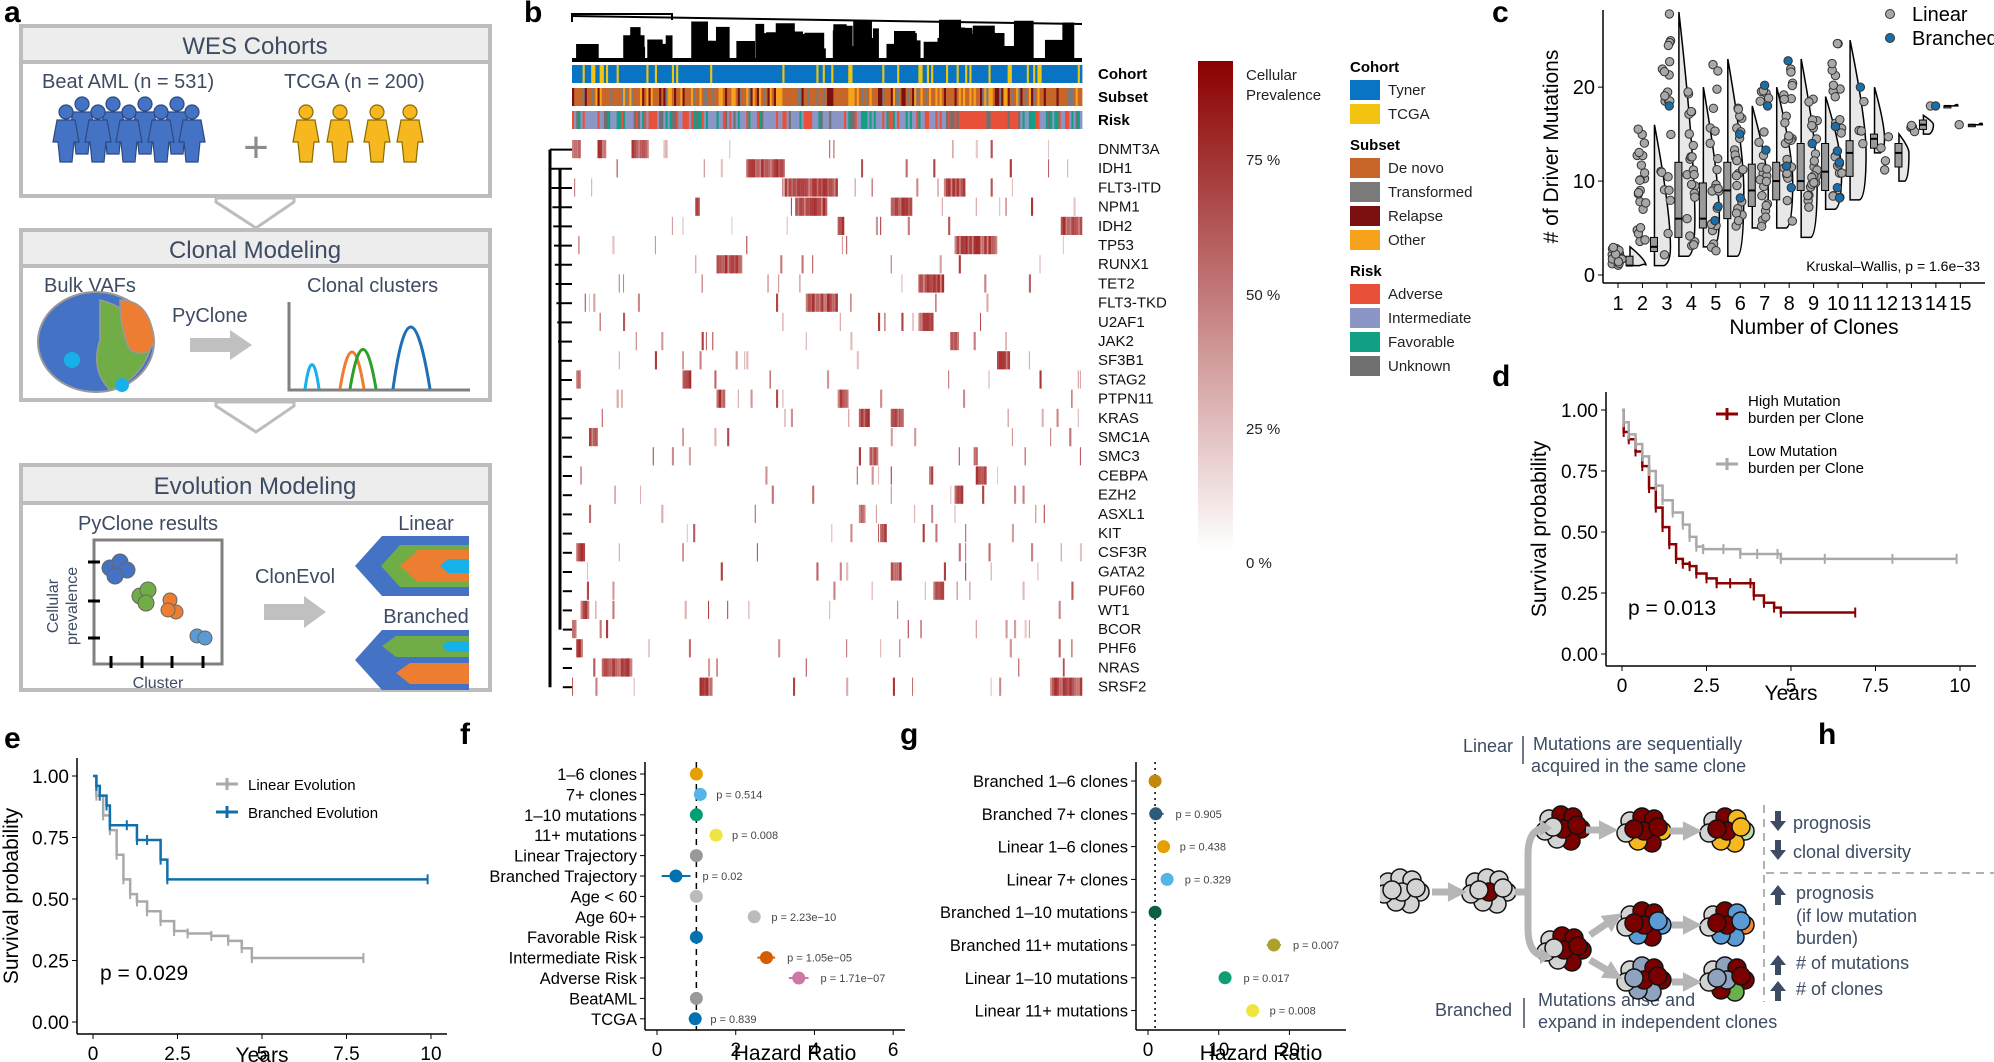  What do you see at coordinates (1109, 533) in the screenshot?
I see `gene-label: KIT` at bounding box center [1109, 533].